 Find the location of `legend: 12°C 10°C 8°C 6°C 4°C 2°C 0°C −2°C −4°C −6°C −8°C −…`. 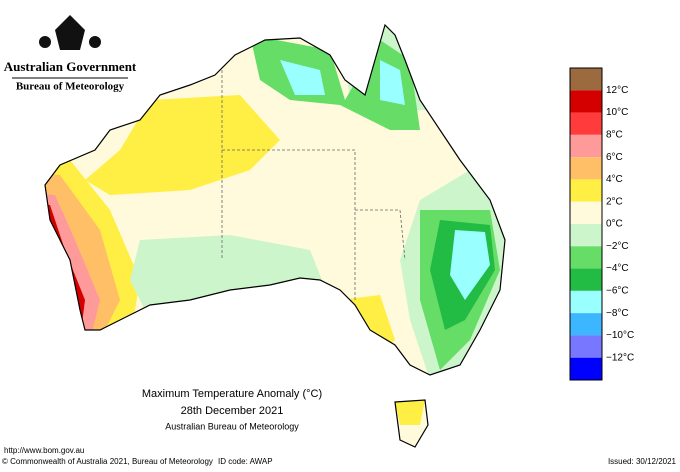

legend: 12°C 10°C 8°C 6°C 4°C 2°C 0°C −2°C −4°C −6°C −8°C −… is located at coordinates (601, 224).